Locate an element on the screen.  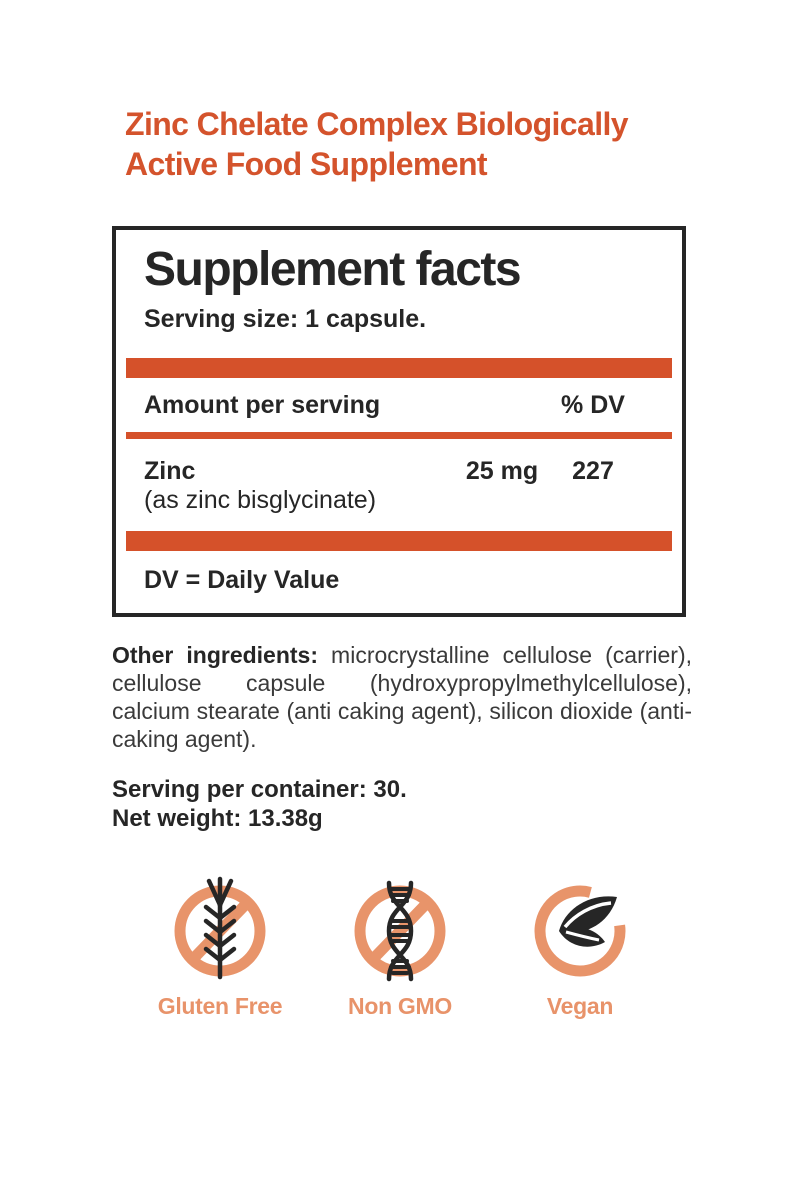
supplement-facts-heading: Supplement facts is located at coordinates (333, 269).